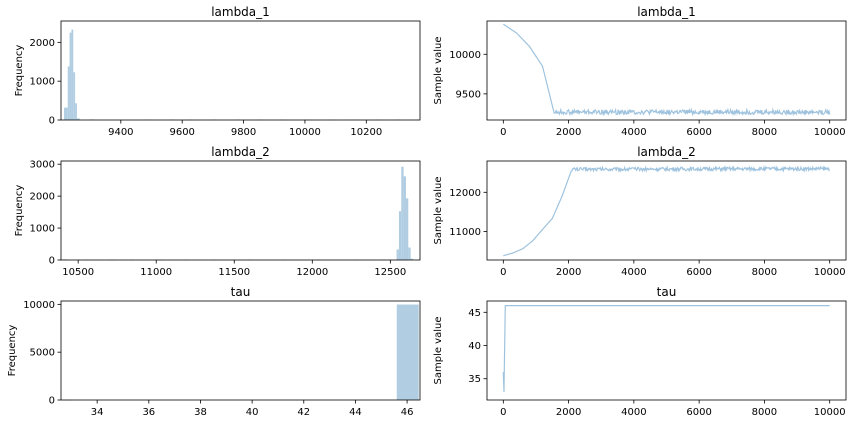 Image resolution: width=856 pixels, height=424 pixels. I want to click on y-tick-label: 3000, so click(42, 165).